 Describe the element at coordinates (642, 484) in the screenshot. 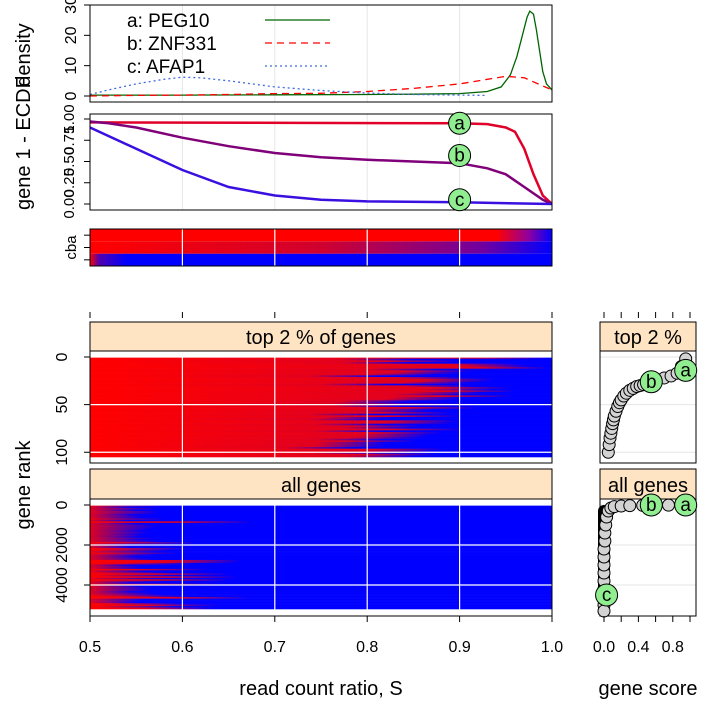

I see `side-x-axis: 0.0 0.4 0.8` at that location.